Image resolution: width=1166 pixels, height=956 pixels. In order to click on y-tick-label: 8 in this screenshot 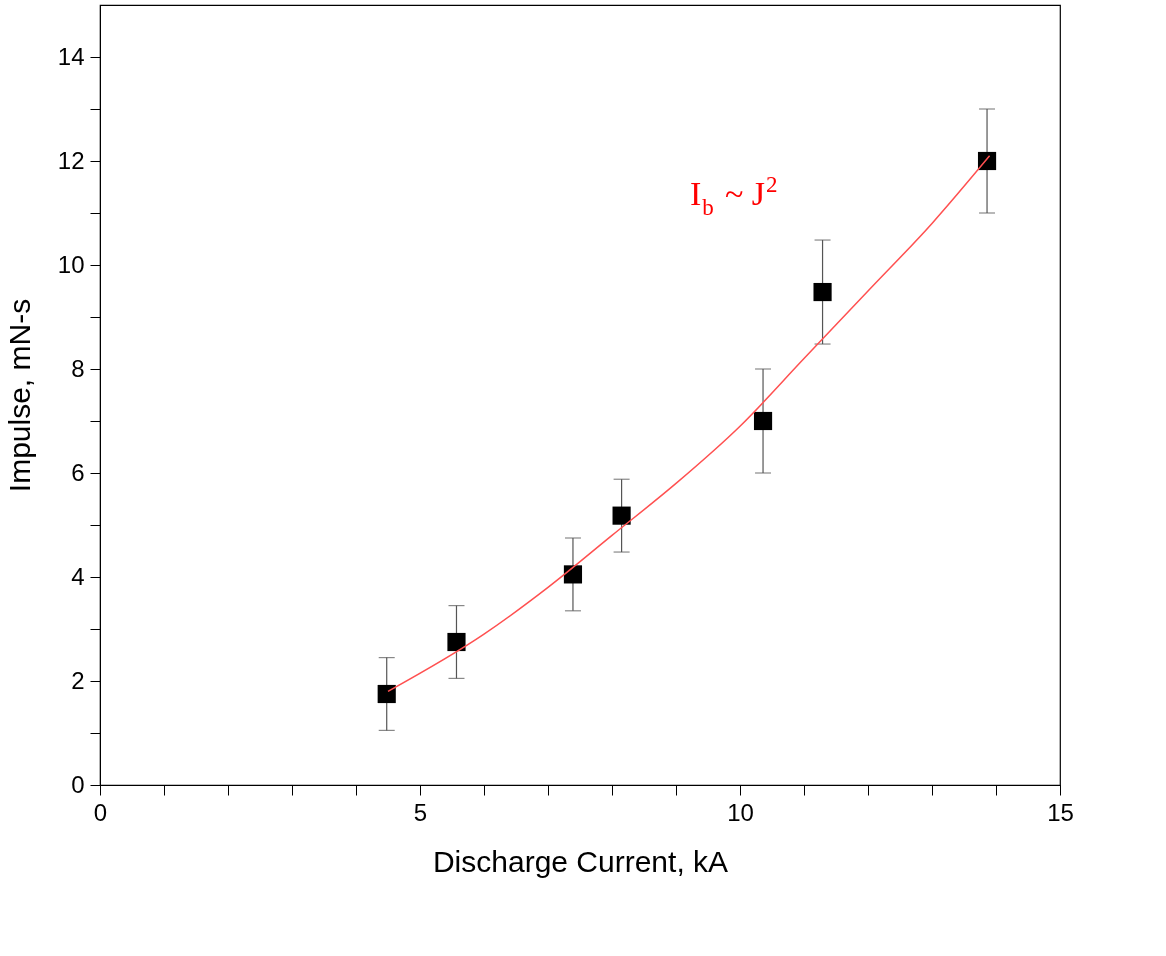, I will do `click(78, 368)`.